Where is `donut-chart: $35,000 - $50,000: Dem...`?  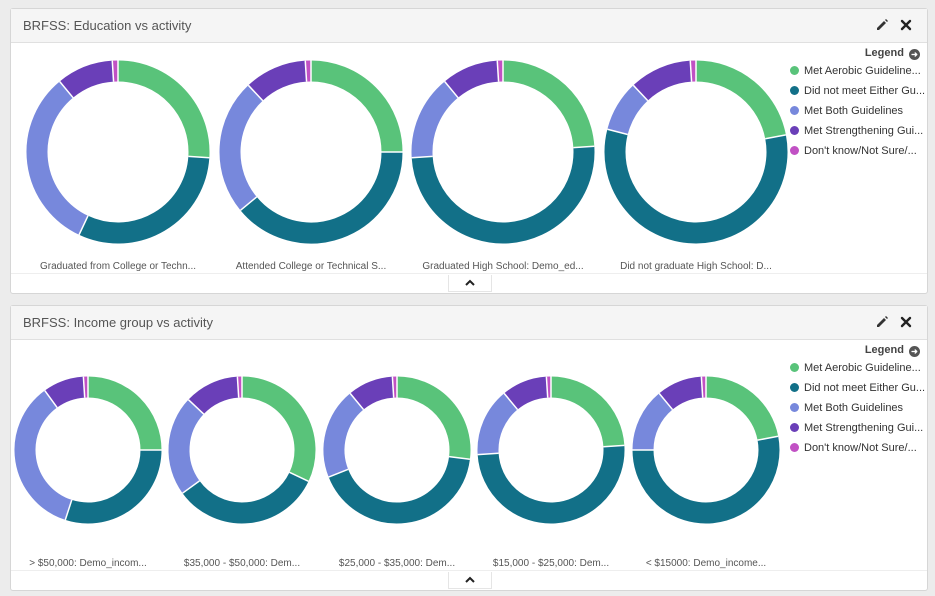
donut-chart: $35,000 - $50,000: Dem... is located at coordinates (242, 473).